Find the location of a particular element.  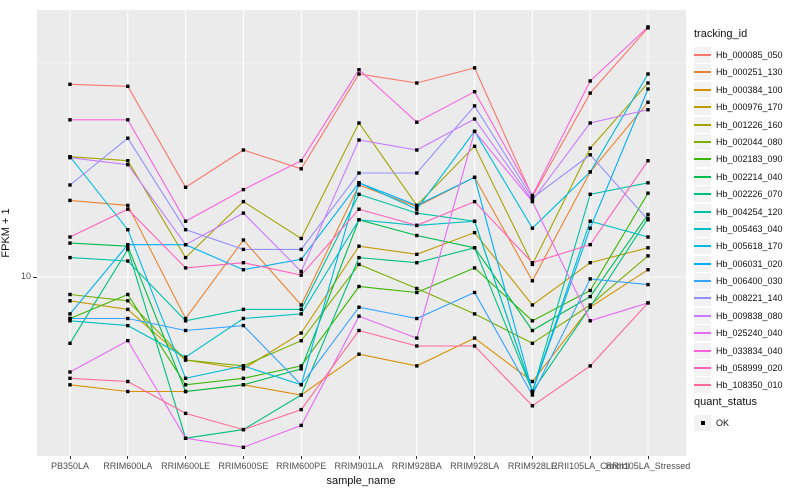

legend2-title: quant_status is located at coordinates (725, 402).